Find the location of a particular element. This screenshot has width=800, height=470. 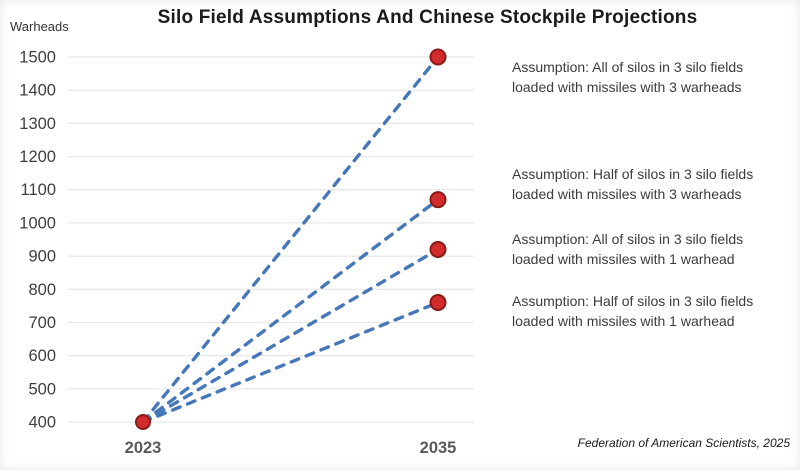

y-tick-label: 1100 is located at coordinates (38, 190).